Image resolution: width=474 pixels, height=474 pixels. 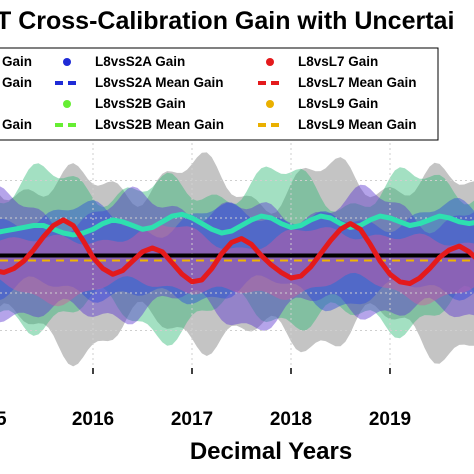 What do you see at coordinates (227, 21) in the screenshot?
I see `chart-title: T Cross-Calibration Gain with Uncertai` at bounding box center [227, 21].